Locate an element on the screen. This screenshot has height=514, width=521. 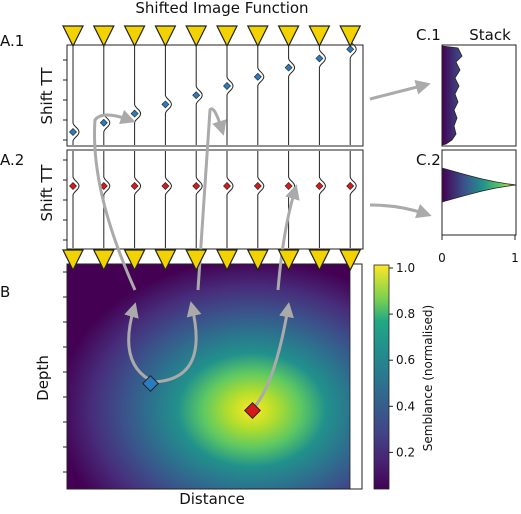
panel-label-b: B is located at coordinates (5, 292).